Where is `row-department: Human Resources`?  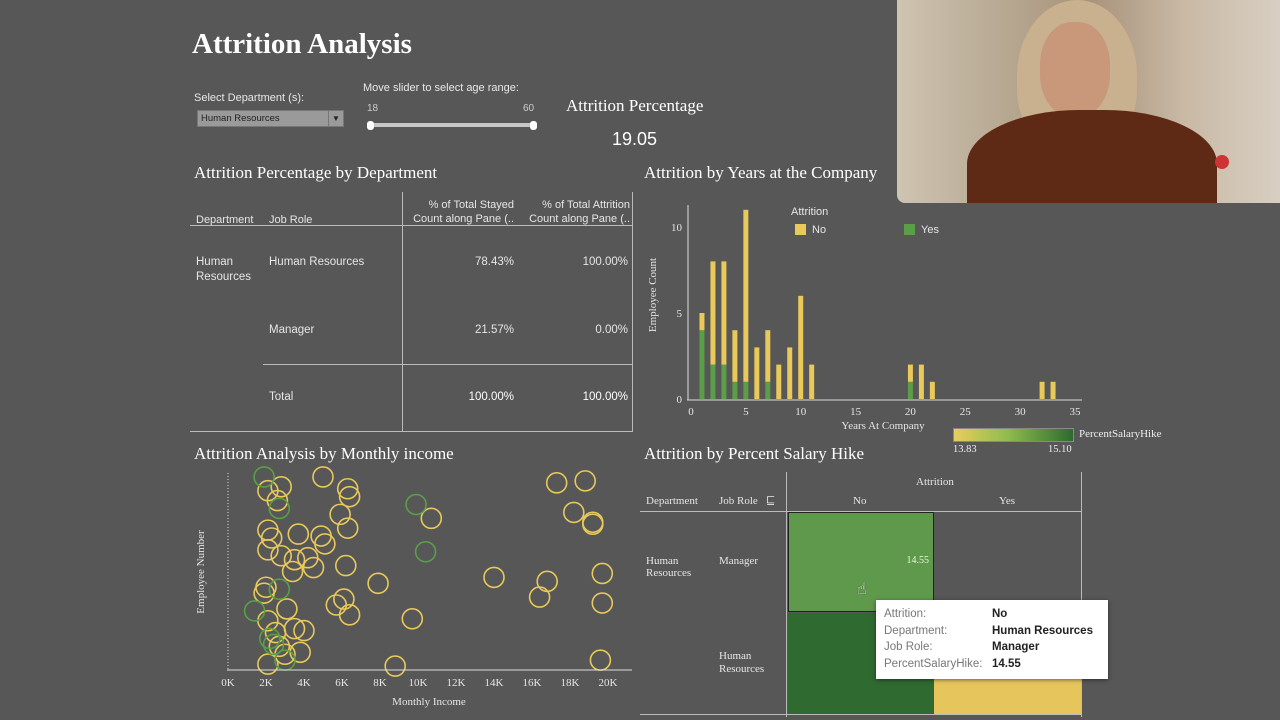
row-department: Human Resources is located at coordinates (223, 269).